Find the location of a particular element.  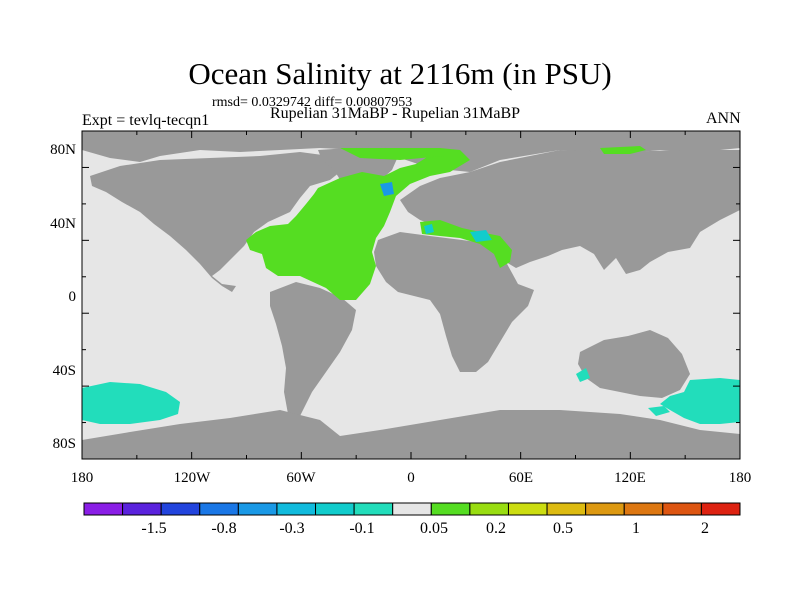

lon-label-0: 0 is located at coordinates (411, 478).